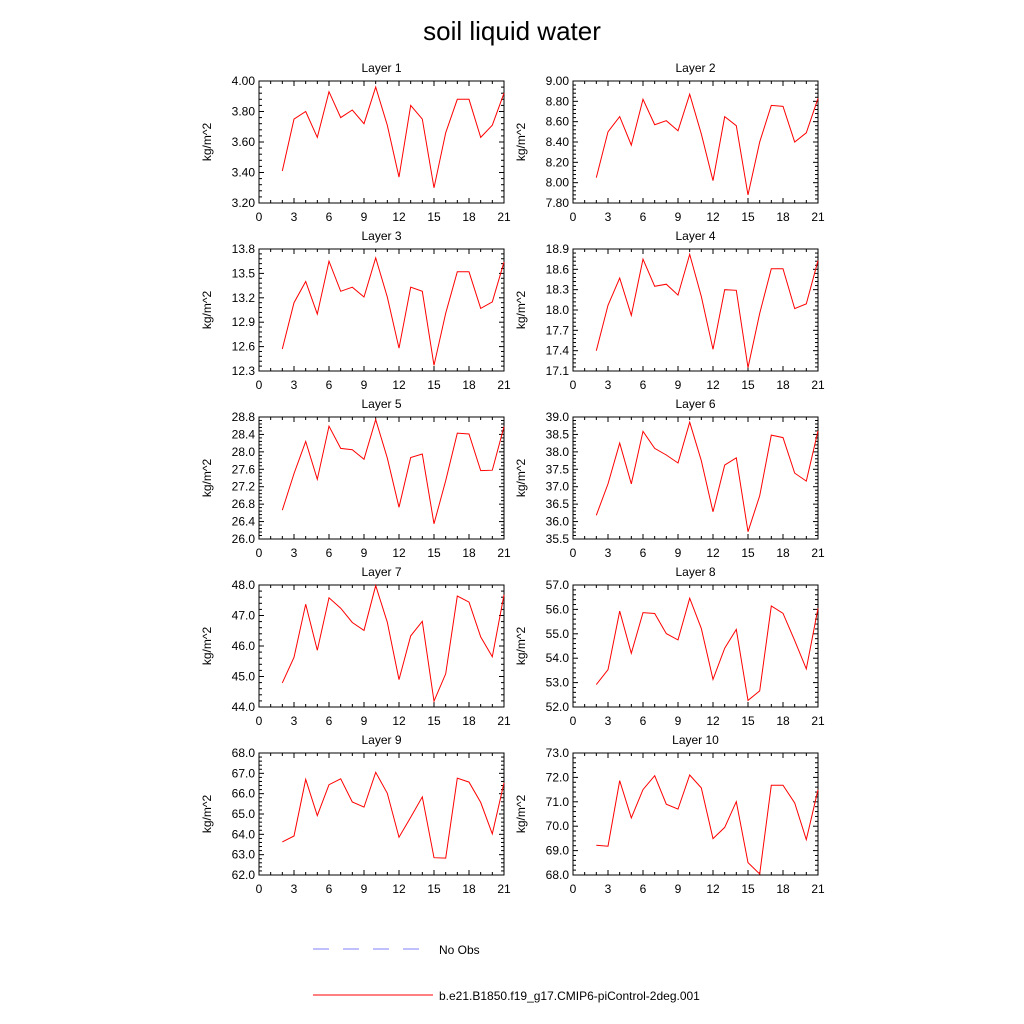 The height and width of the screenshot is (1024, 1024). I want to click on y-tick-label: 26.4, so click(244, 522).